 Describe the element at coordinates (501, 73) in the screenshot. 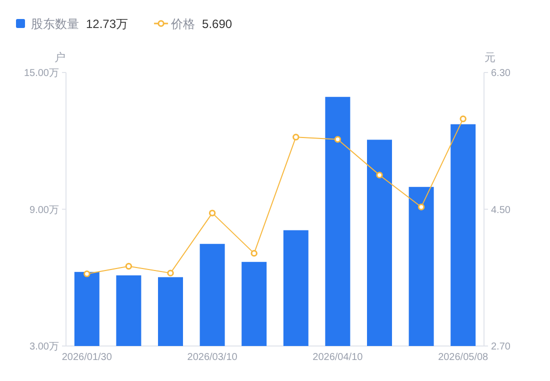

I see `y2-tick-label: 6.30` at that location.